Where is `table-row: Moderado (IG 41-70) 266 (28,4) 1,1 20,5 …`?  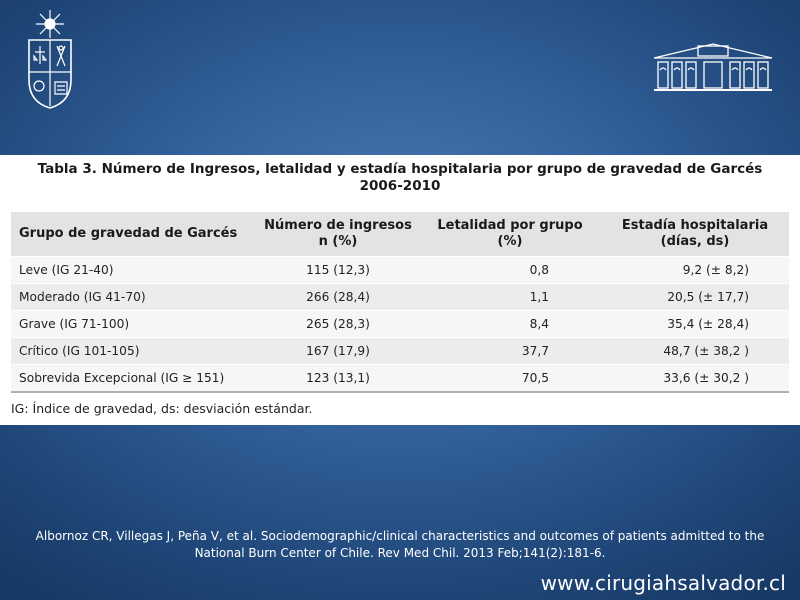
table-row: Moderado (IG 41-70) 266 (28,4) 1,1 20,5 … is located at coordinates (400, 297).